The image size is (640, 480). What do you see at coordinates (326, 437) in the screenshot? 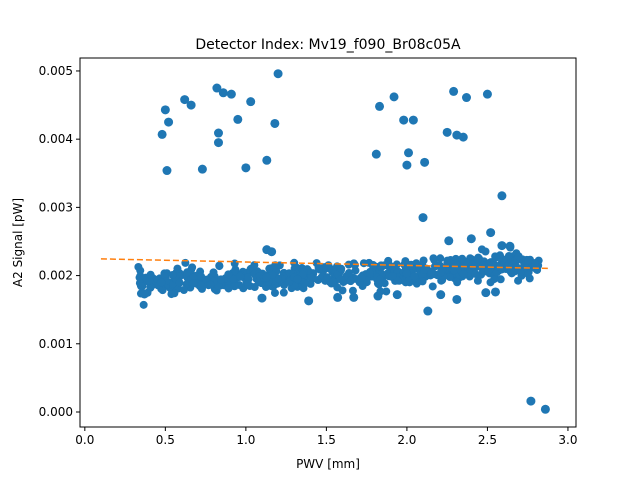
I see `x-axis: 0.0 0.5 1.0 1.5 2.0 2.5 3.0` at bounding box center [326, 437].